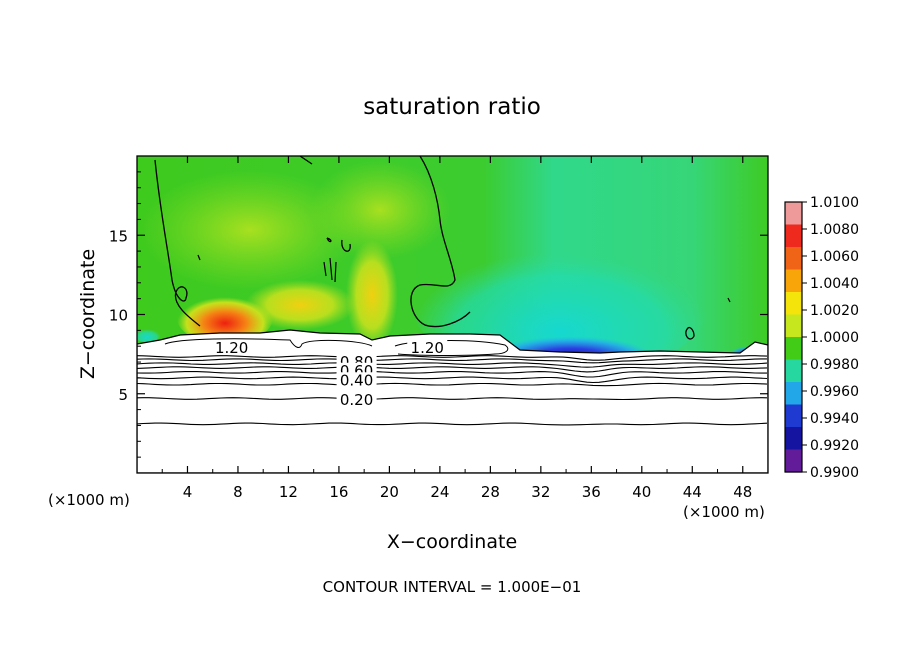  What do you see at coordinates (834, 257) in the screenshot?
I see `colorbar-label: 1.0060` at bounding box center [834, 257].